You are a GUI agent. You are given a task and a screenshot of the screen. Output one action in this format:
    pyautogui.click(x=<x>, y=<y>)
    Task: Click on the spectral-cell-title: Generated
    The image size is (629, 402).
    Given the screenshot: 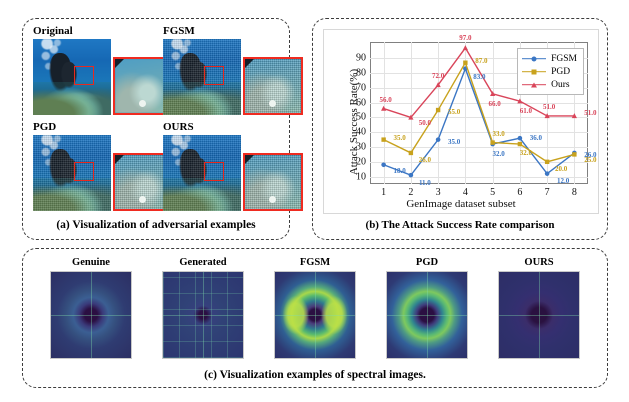 What is the action you would take?
    pyautogui.click(x=203, y=262)
    